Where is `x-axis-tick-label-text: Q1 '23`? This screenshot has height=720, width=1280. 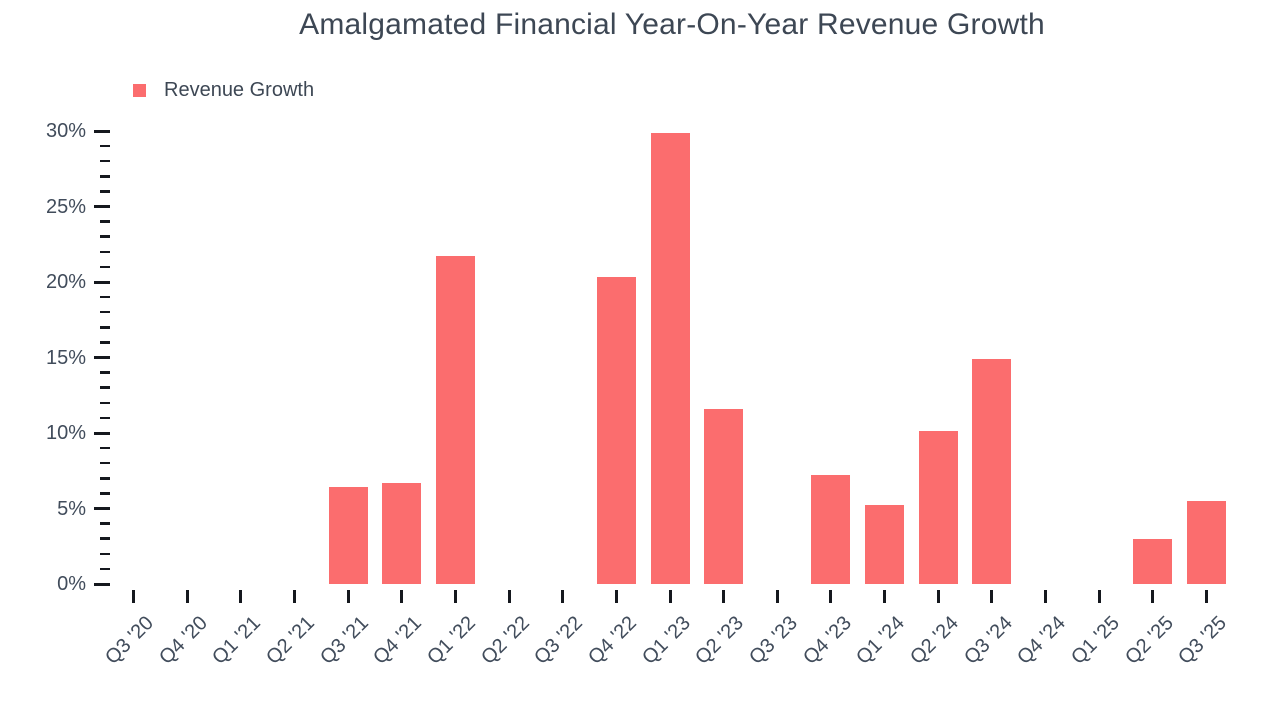 x-axis-tick-label-text: Q1 '23 is located at coordinates (666, 640).